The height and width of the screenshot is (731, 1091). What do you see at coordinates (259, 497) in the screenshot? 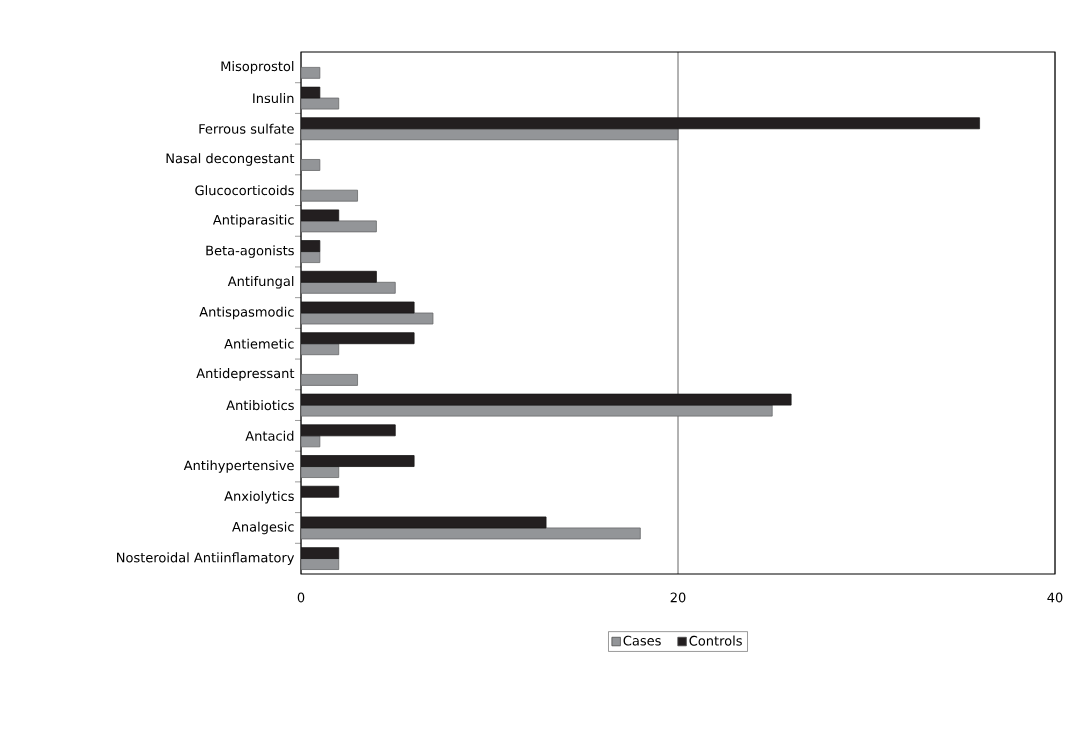
I see `y-tick-label: Anxiolytics` at bounding box center [259, 497].